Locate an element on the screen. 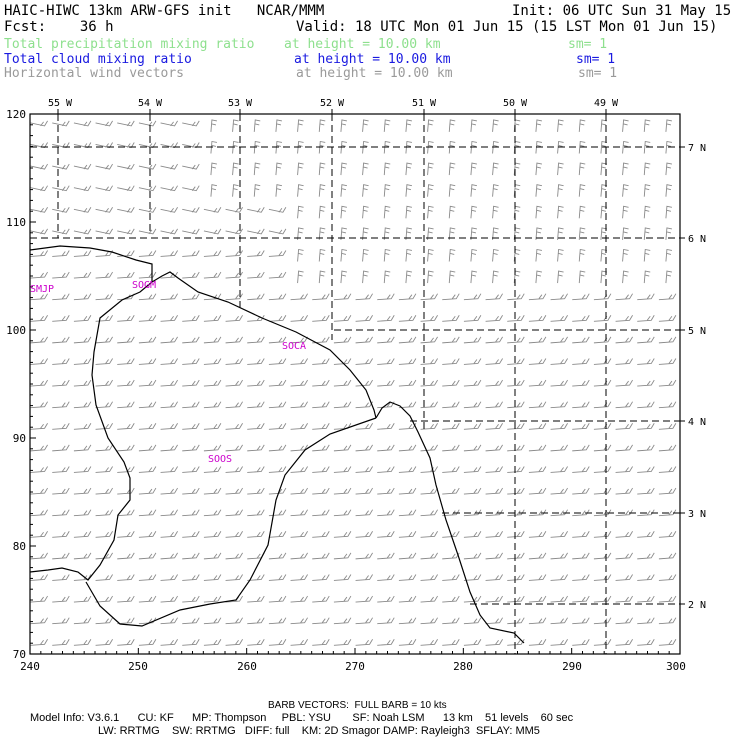 Image resolution: width=740 pixels, height=740 pixels. latitude-label: 6 N is located at coordinates (697, 239).